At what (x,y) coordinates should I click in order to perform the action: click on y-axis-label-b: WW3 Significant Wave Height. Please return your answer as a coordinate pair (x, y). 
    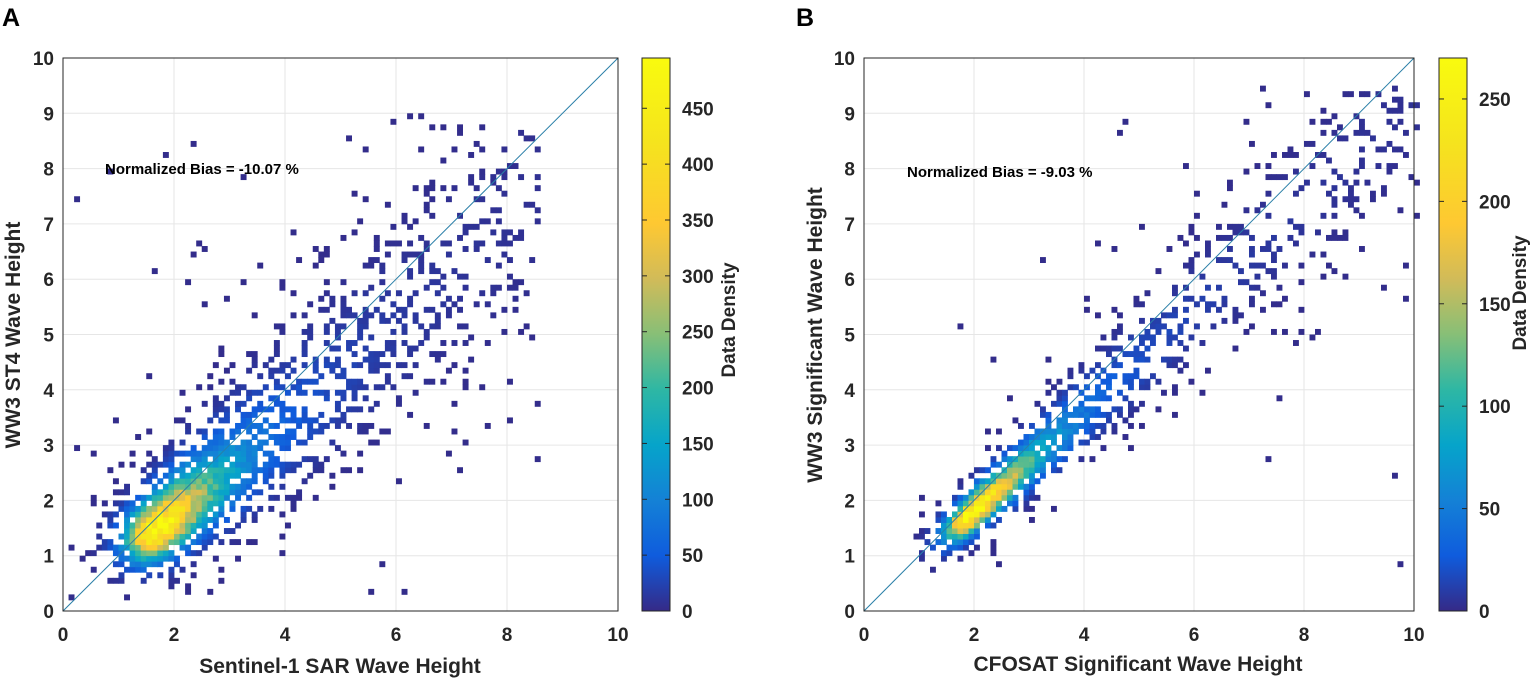
    Looking at the image, I should click on (815, 335).